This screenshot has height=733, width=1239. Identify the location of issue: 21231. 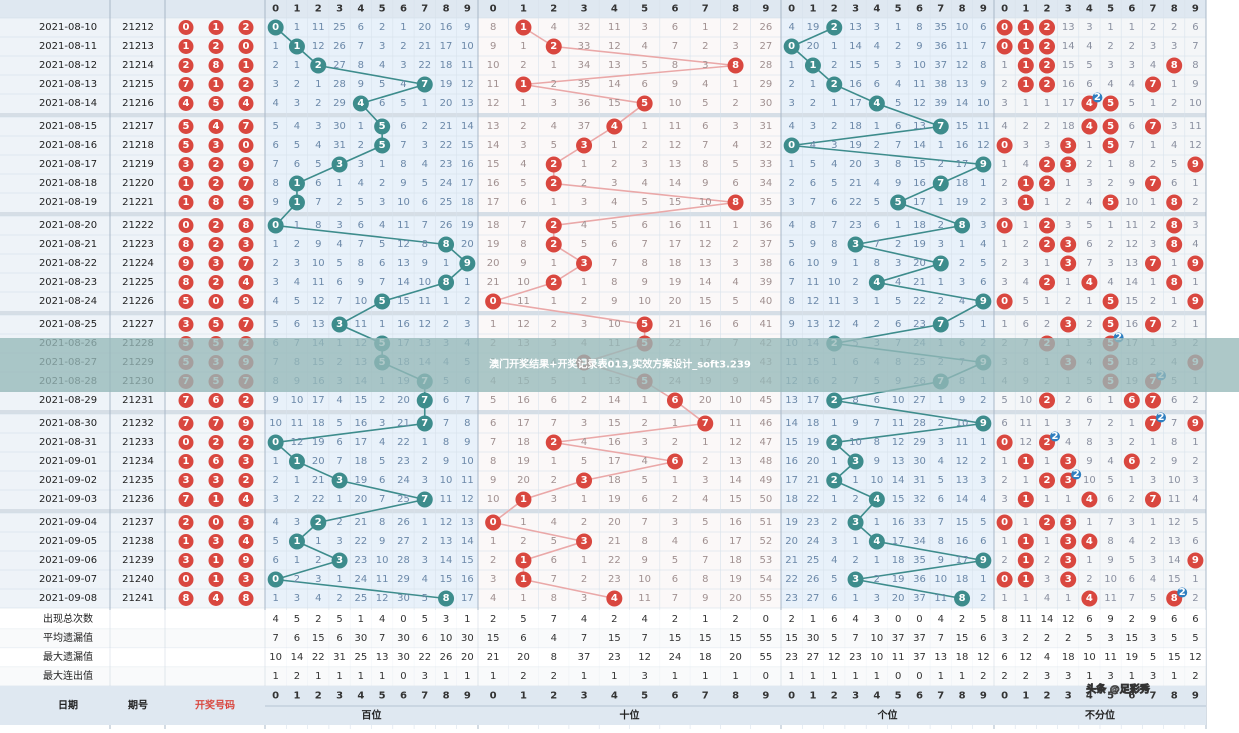
(138, 400).